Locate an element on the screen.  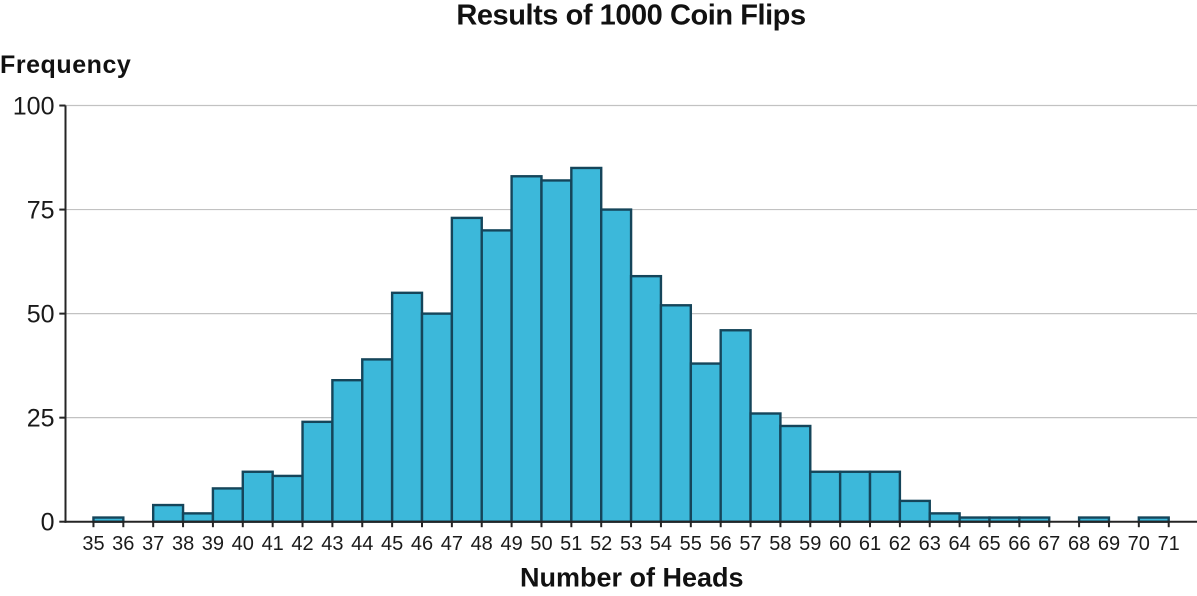
svg-text: 59 is located at coordinates (810, 544).